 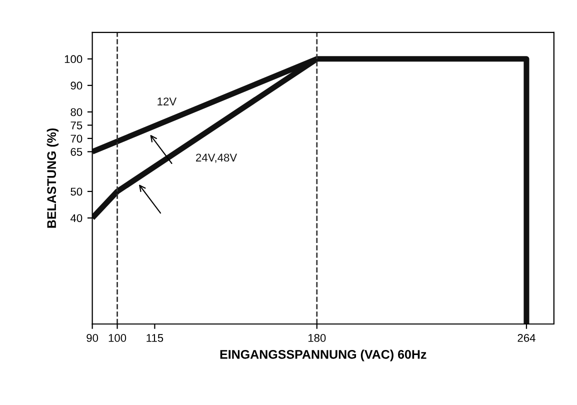 What do you see at coordinates (323, 356) in the screenshot?
I see `x-axis-title: EINGANGSSPANNUNG (VAC) 60Hz` at bounding box center [323, 356].